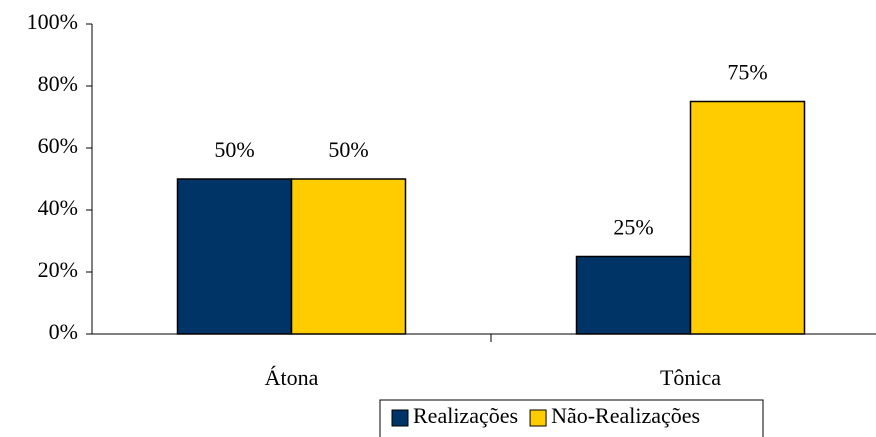 The height and width of the screenshot is (437, 876). I want to click on y-tick-label: 60%, so click(58, 145).